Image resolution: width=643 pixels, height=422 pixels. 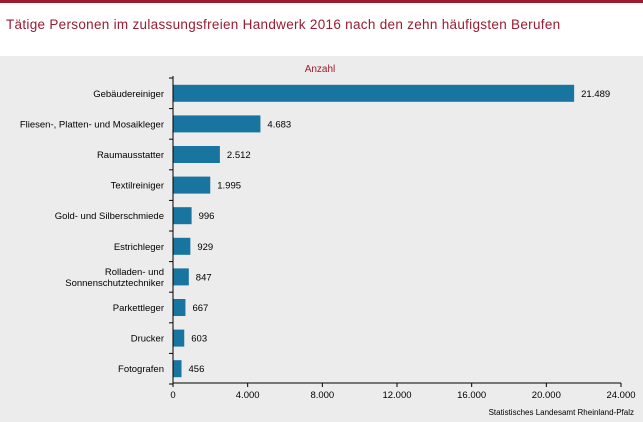 What do you see at coordinates (239, 155) in the screenshot?
I see `value-label: 2.512` at bounding box center [239, 155].